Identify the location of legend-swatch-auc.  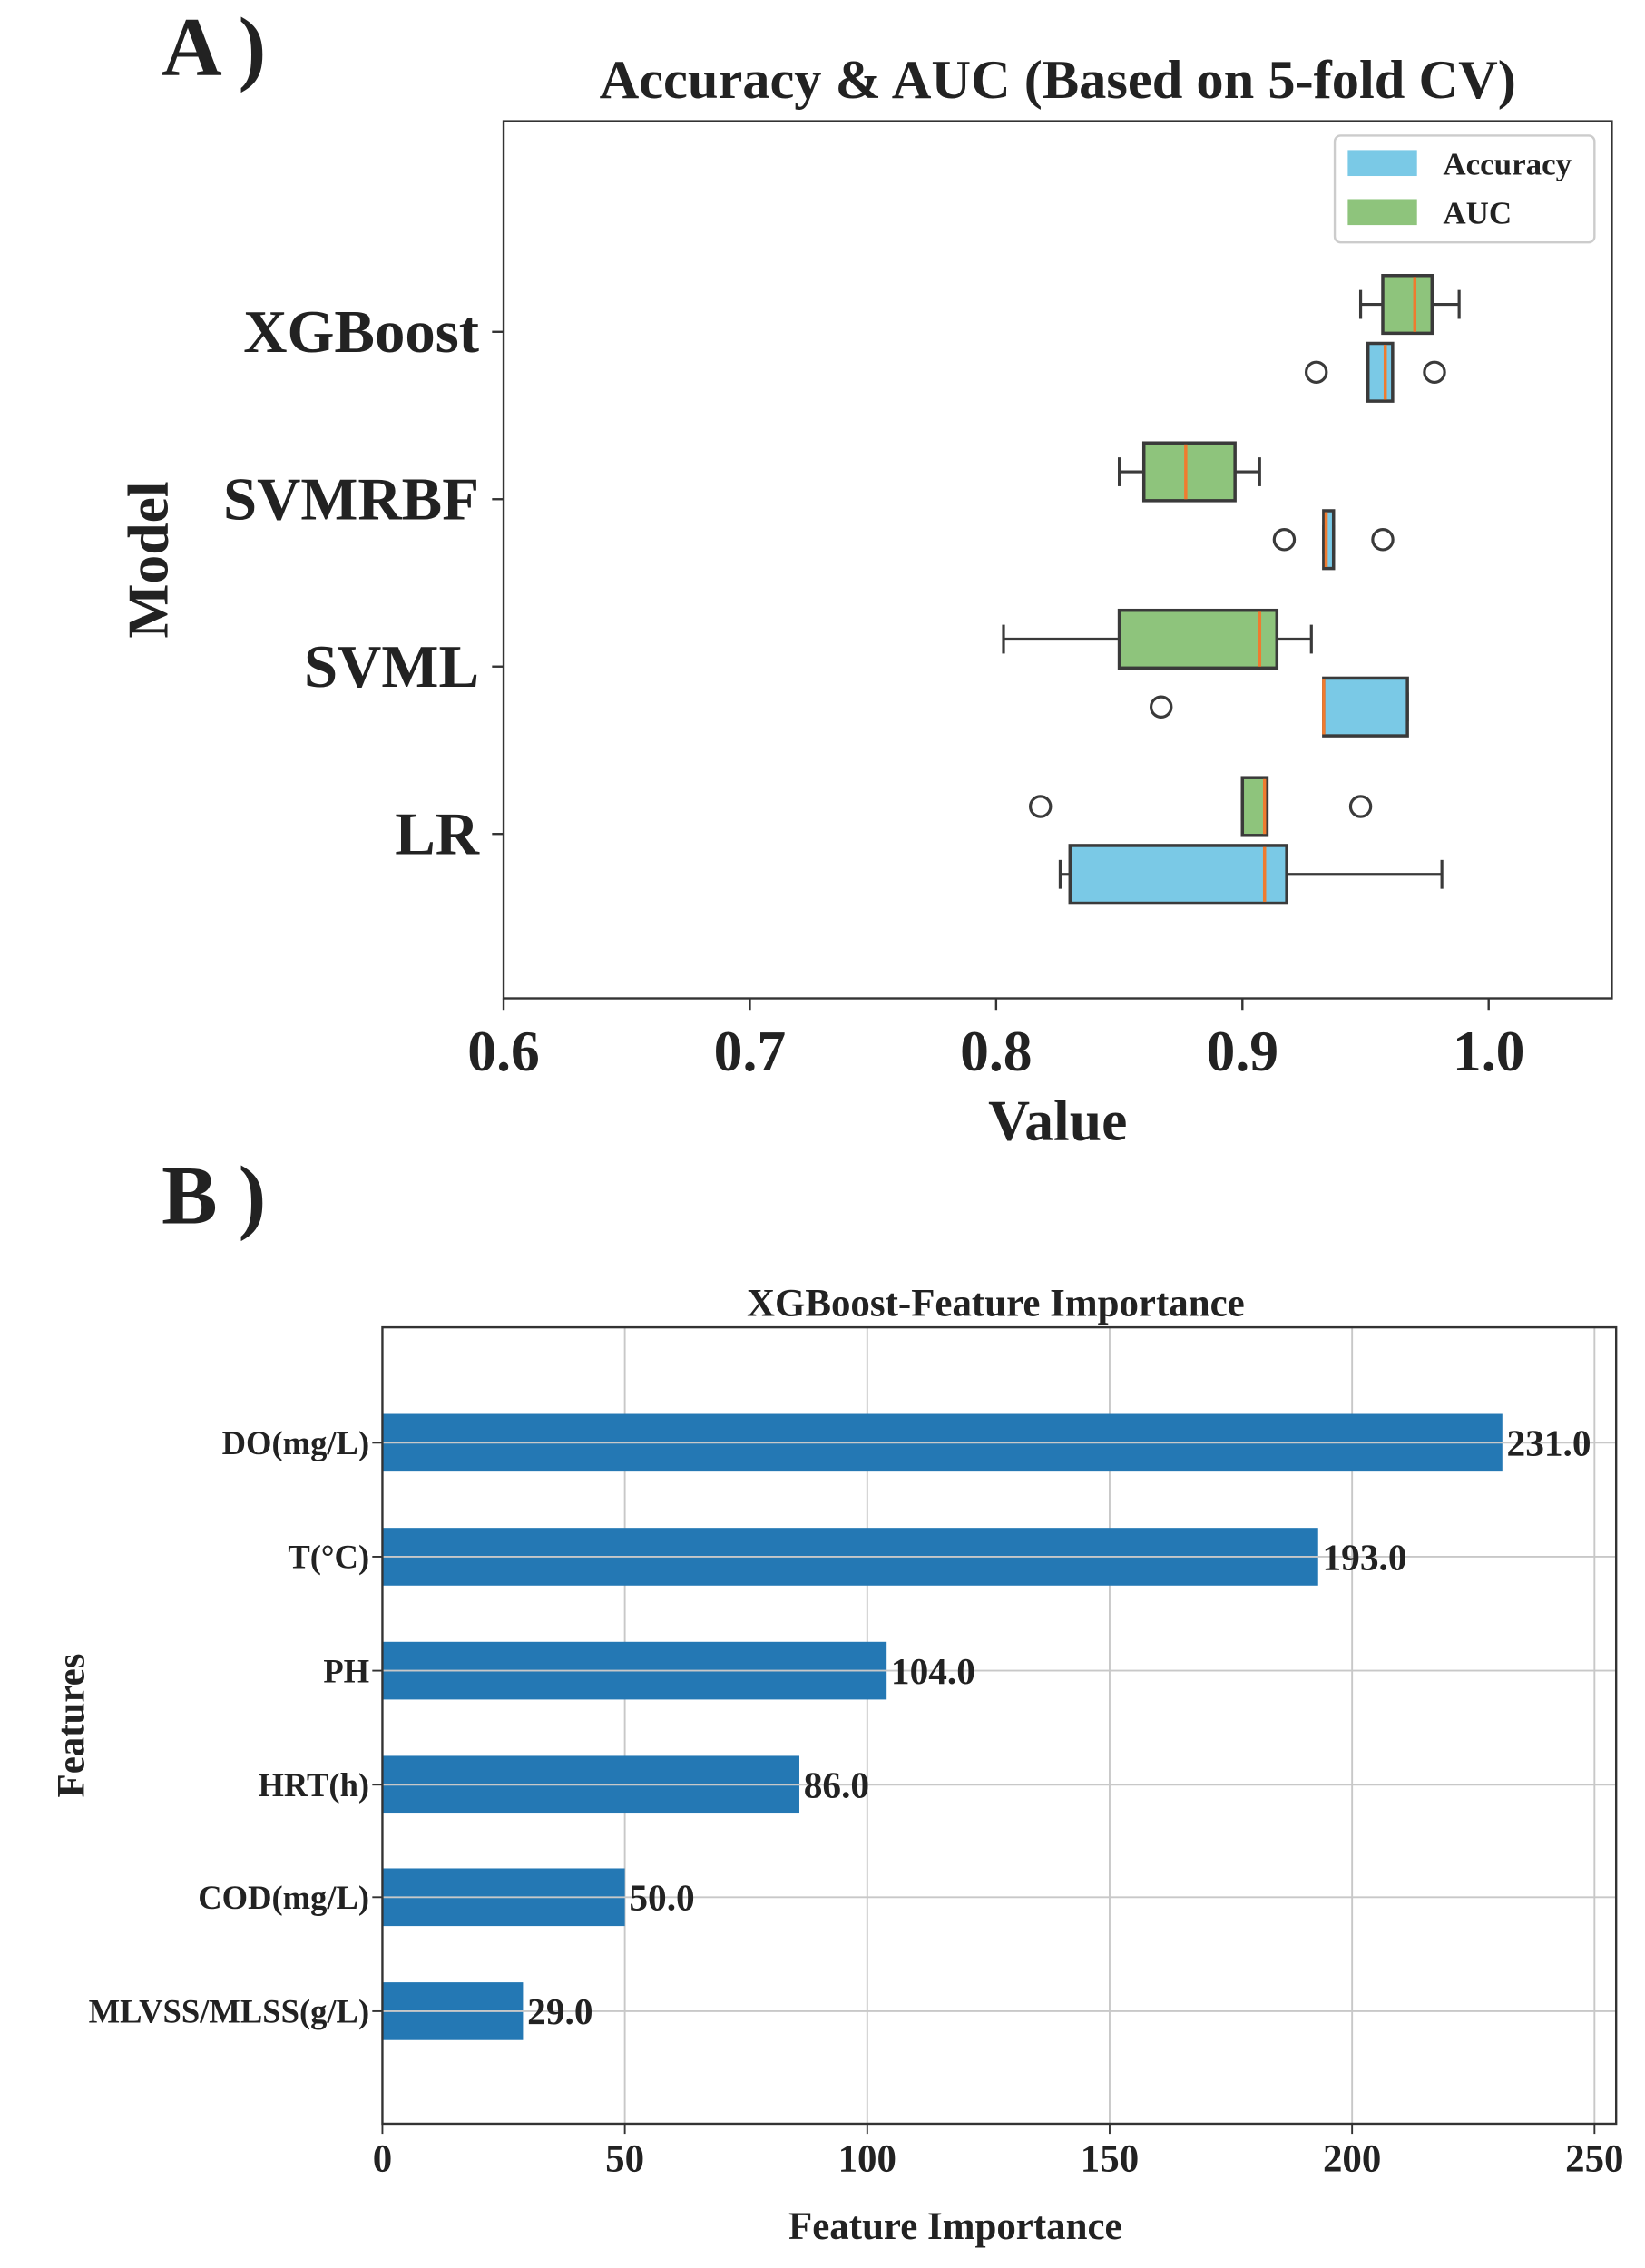
(1382, 213).